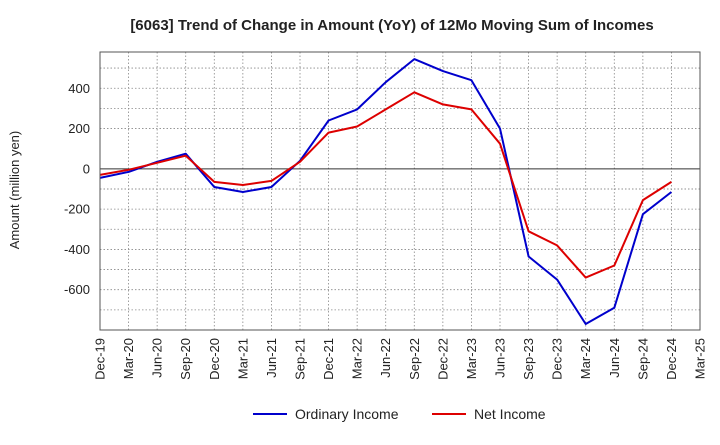 The width and height of the screenshot is (720, 445). Describe the element at coordinates (242, 358) in the screenshot. I see `x-tick-label: Mar-21` at that location.